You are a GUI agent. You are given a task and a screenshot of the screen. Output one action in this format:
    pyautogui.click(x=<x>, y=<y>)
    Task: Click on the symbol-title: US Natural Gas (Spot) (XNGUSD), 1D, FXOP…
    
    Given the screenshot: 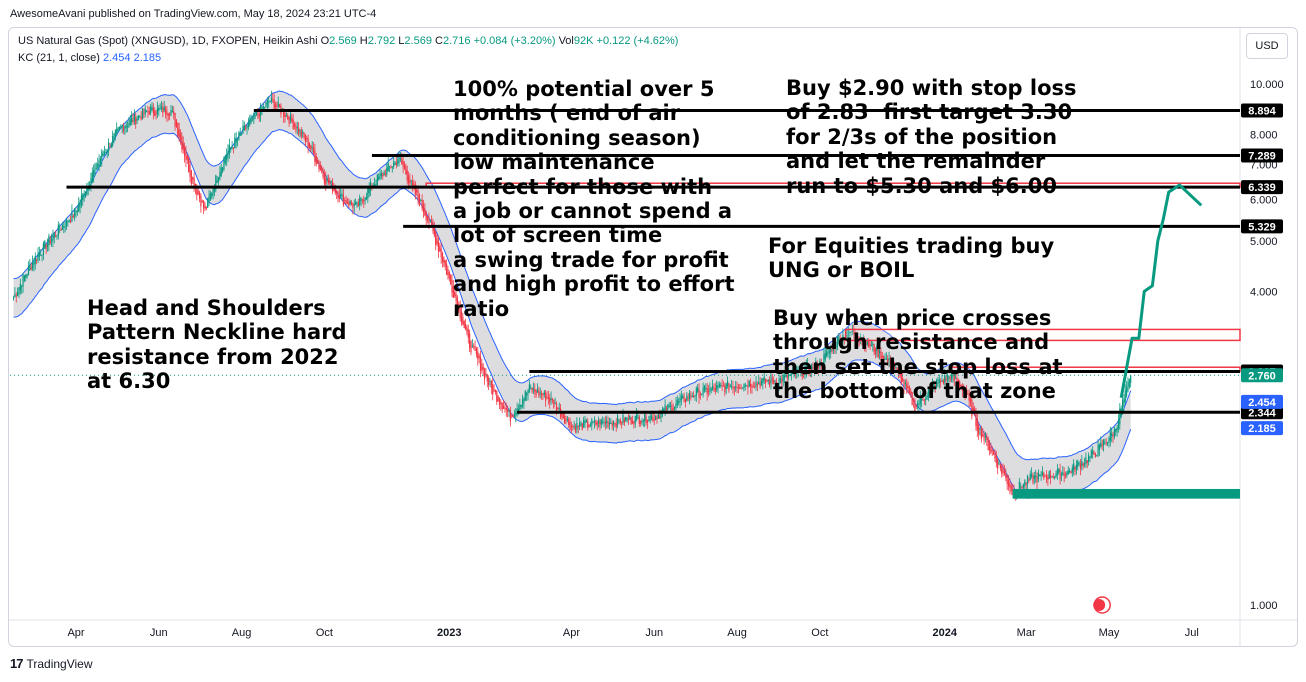 What is the action you would take?
    pyautogui.click(x=168, y=41)
    